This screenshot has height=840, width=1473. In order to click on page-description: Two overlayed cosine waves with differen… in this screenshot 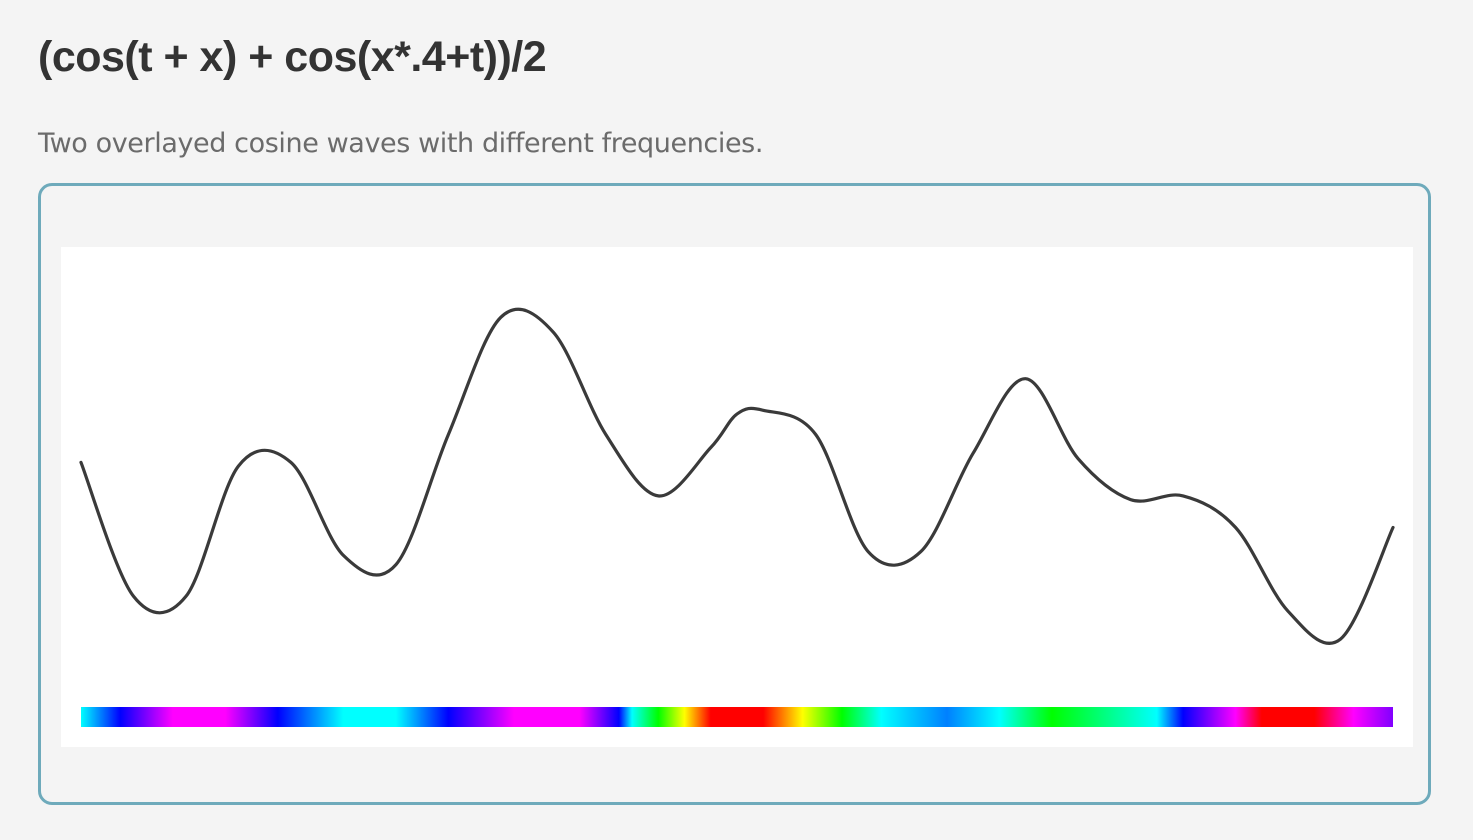, I will do `click(401, 143)`.